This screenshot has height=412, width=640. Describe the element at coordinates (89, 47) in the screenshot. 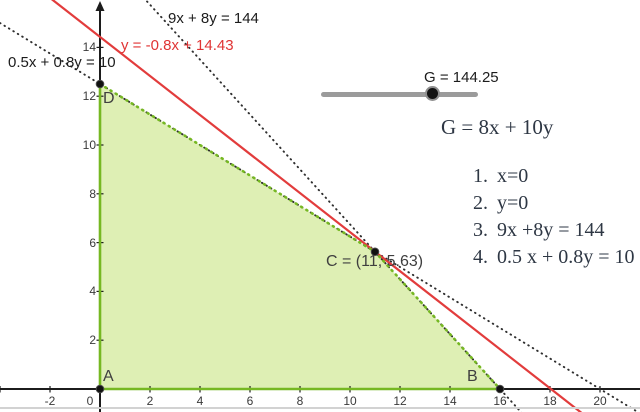

I see `y-tick-label: 14` at that location.